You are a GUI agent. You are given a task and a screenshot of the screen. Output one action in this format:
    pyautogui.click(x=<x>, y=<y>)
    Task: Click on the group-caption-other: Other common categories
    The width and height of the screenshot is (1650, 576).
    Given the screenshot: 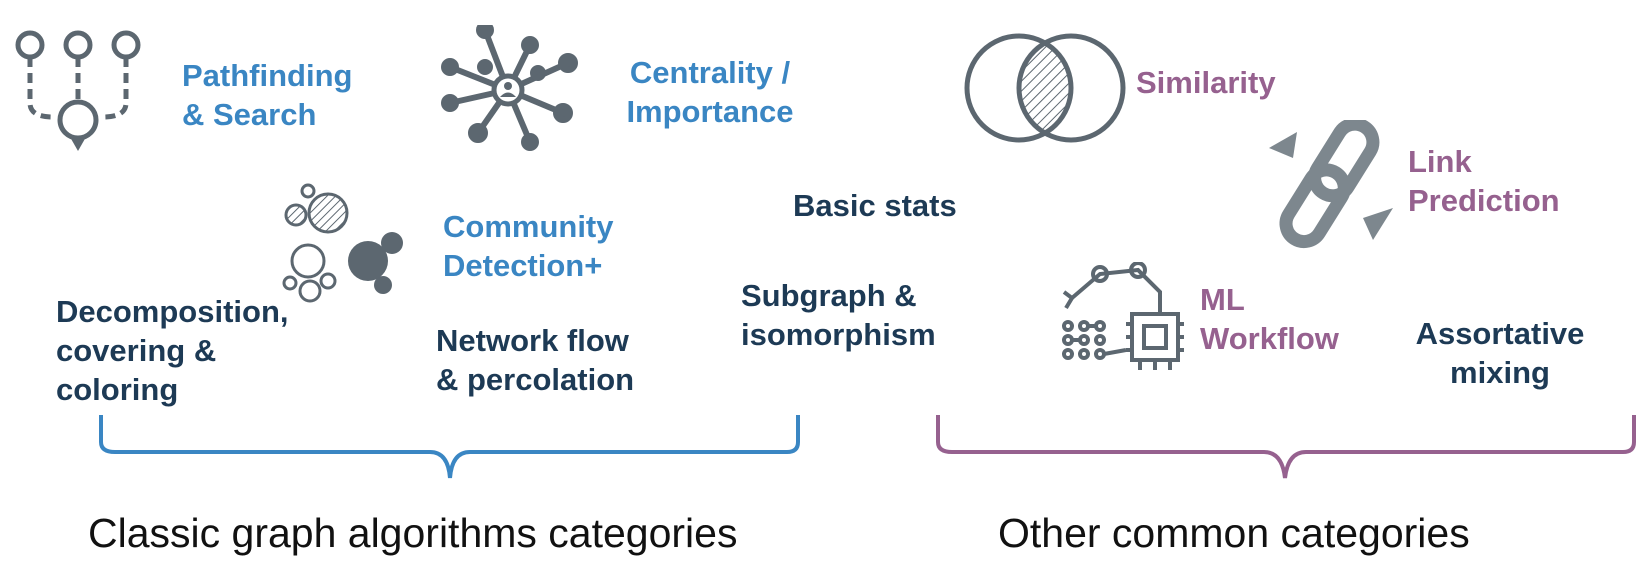 What is the action you would take?
    pyautogui.click(x=1234, y=533)
    